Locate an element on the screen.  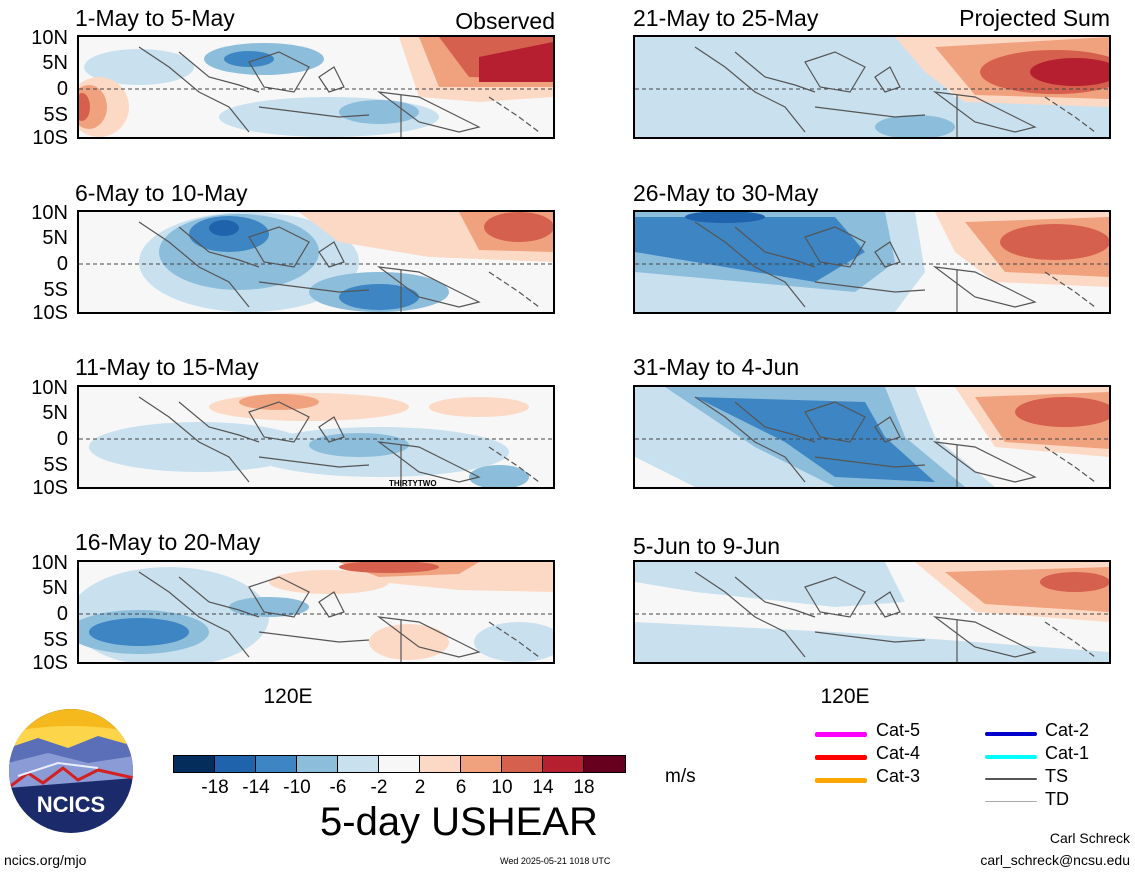
panel-title: 1-May to 5-May is located at coordinates (155, 18).